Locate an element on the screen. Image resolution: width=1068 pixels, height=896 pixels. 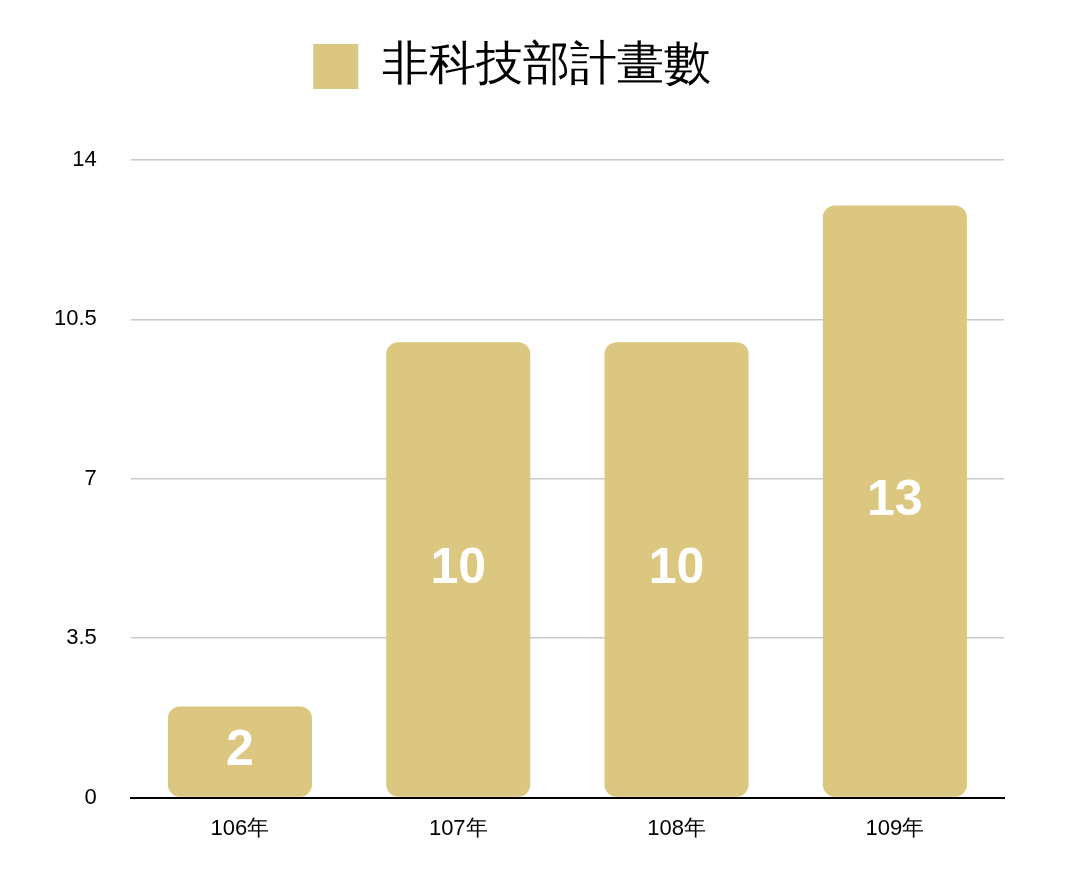
x-tick-label: 109年 is located at coordinates (895, 827).